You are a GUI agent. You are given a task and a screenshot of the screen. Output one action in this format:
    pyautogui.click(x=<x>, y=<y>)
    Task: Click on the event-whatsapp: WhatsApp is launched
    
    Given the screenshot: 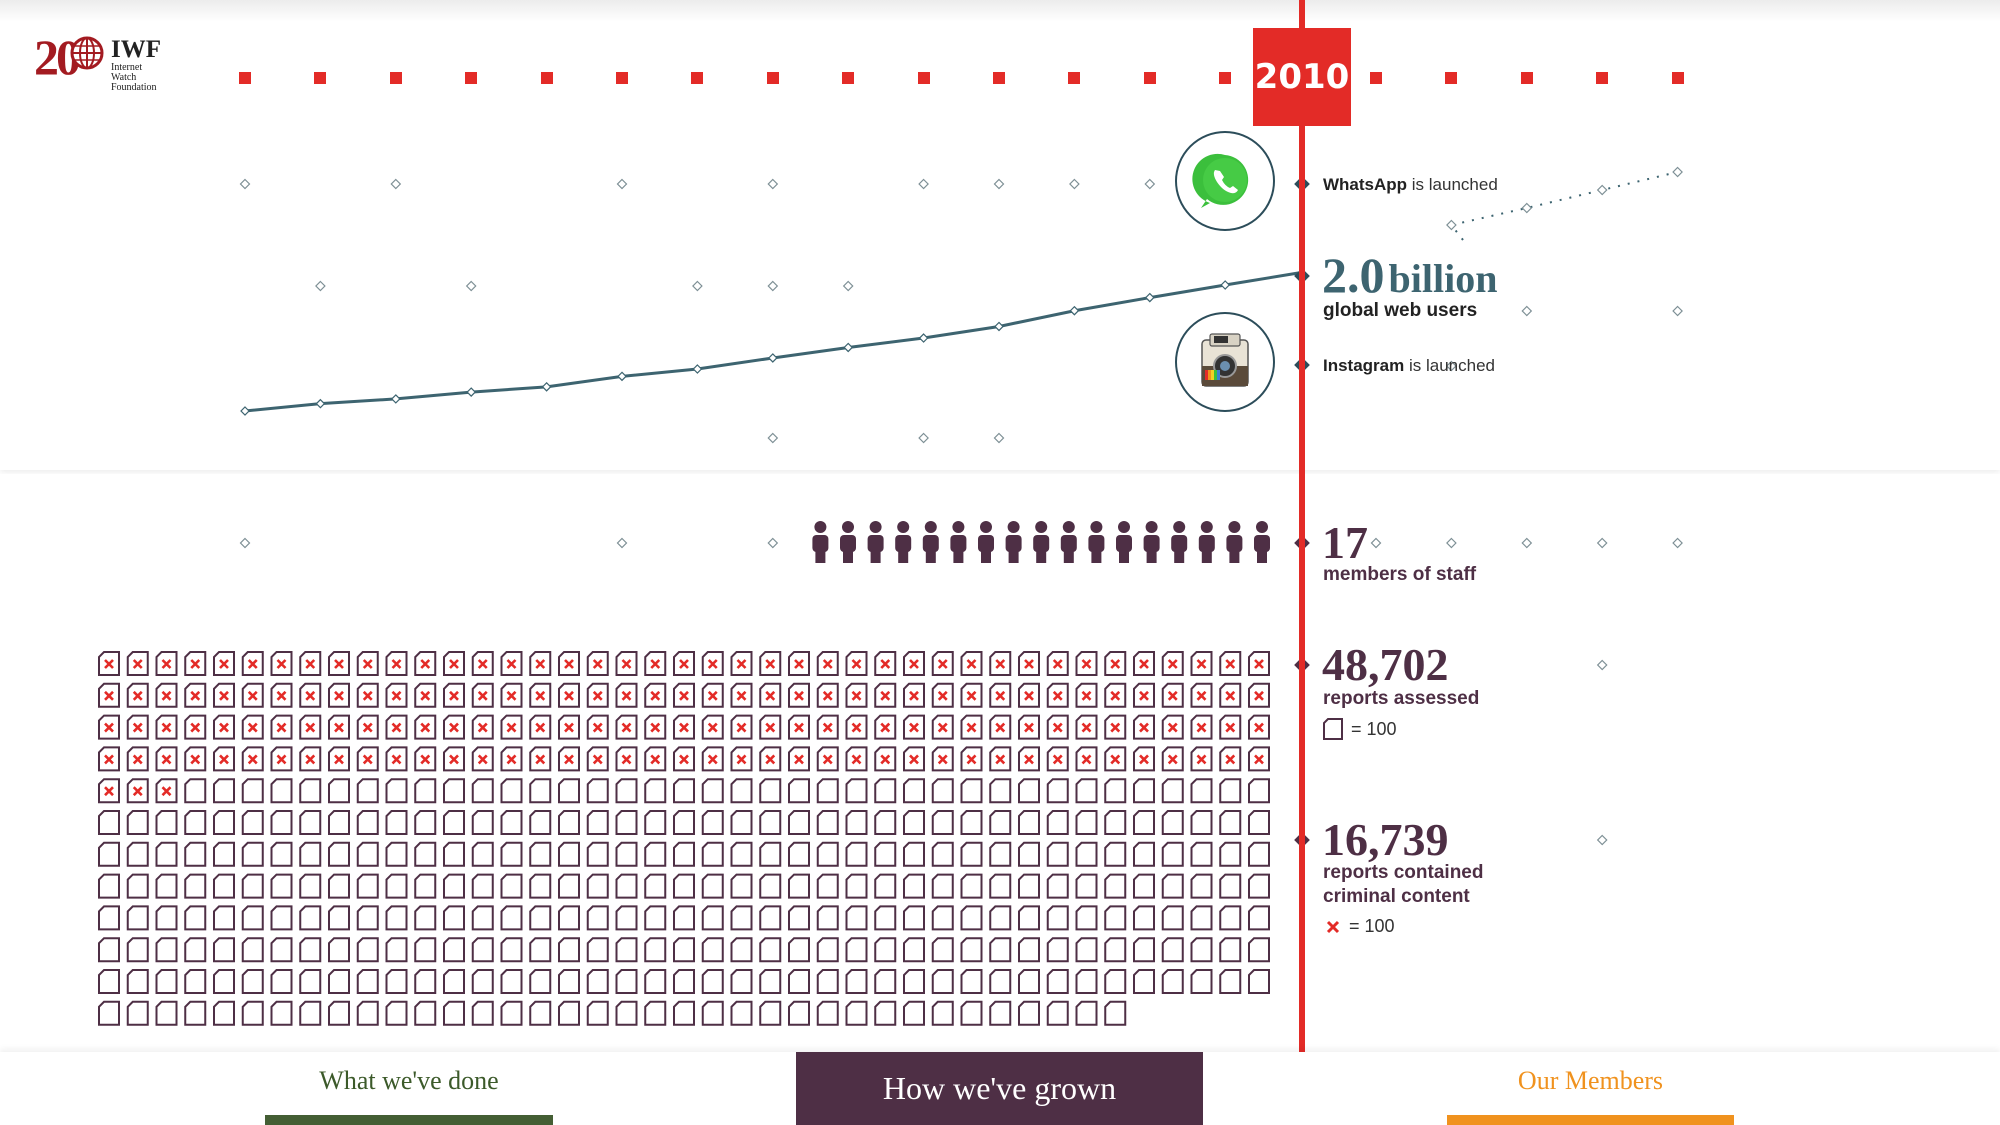 What is the action you would take?
    pyautogui.click(x=1410, y=185)
    